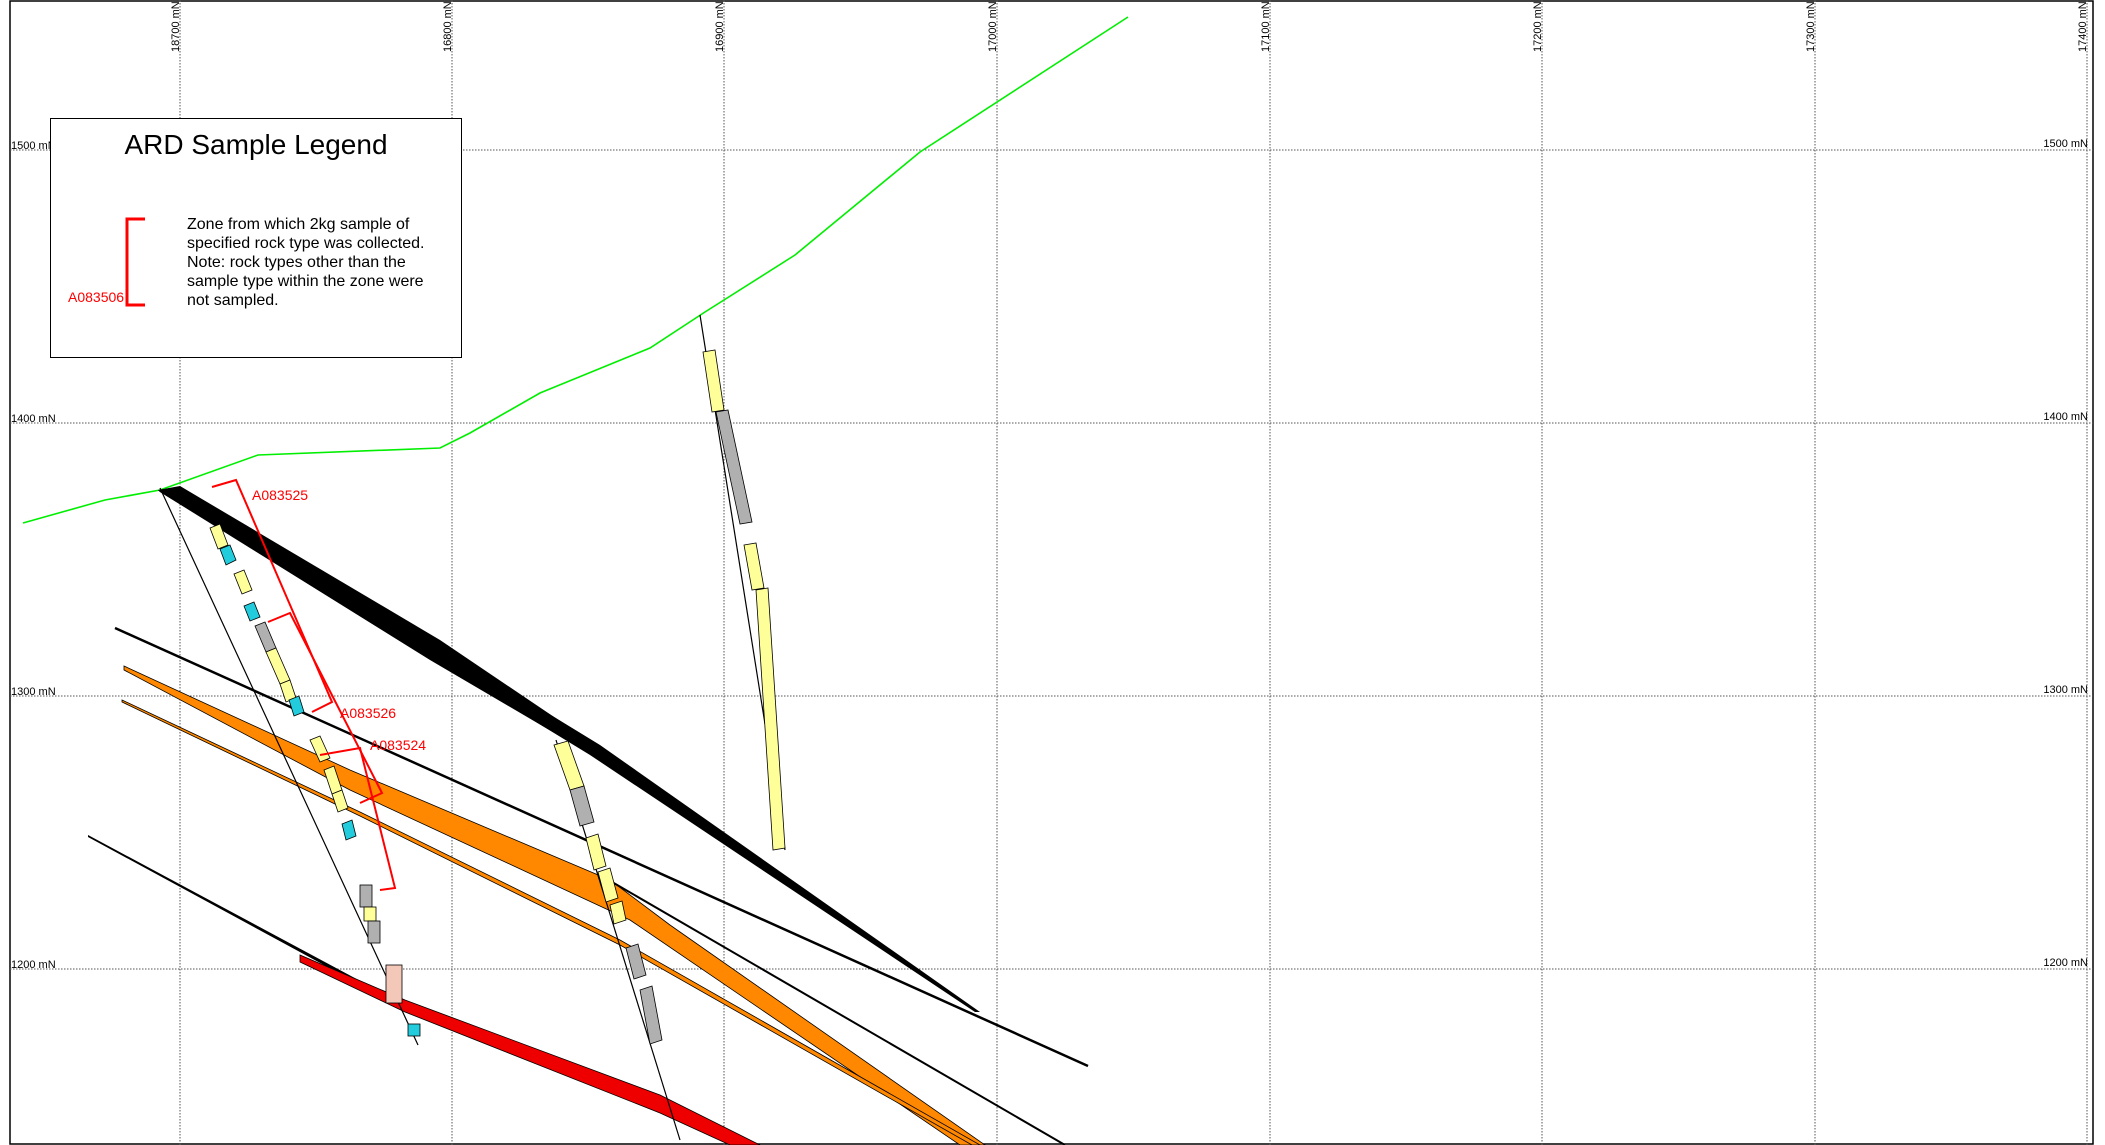 The height and width of the screenshot is (1145, 2105). I want to click on drillhole-trace, so click(289, 766).